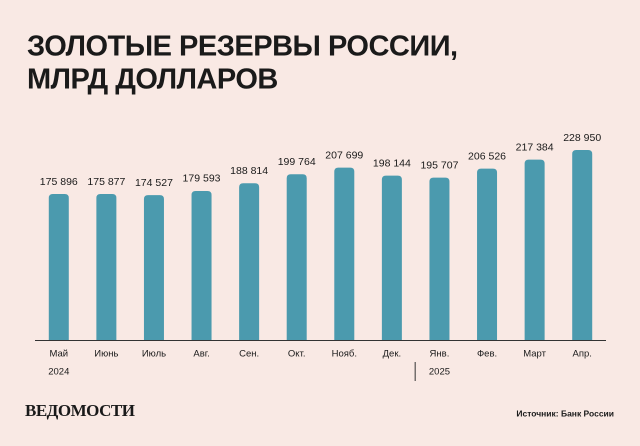 This screenshot has height=446, width=640. What do you see at coordinates (392, 354) in the screenshot?
I see `x-tick-label: Дек.` at bounding box center [392, 354].